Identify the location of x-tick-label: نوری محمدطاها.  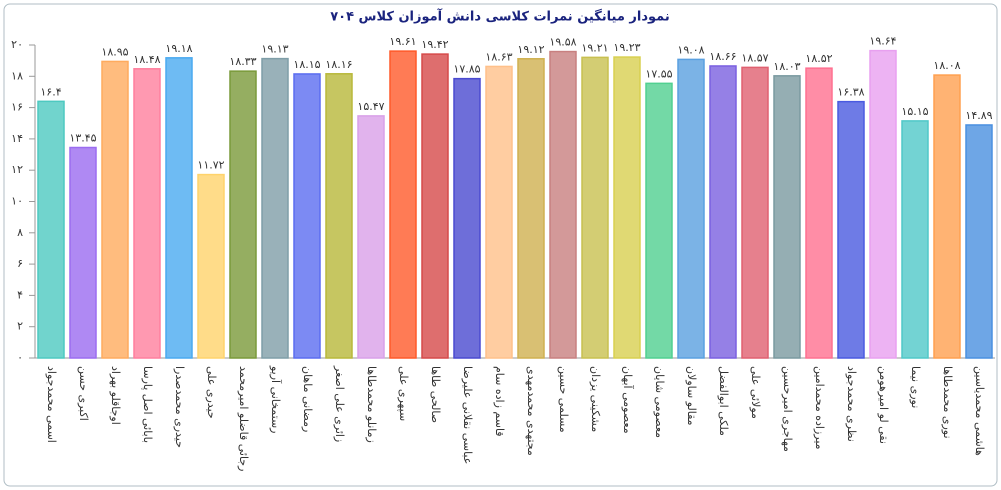
(947, 402).